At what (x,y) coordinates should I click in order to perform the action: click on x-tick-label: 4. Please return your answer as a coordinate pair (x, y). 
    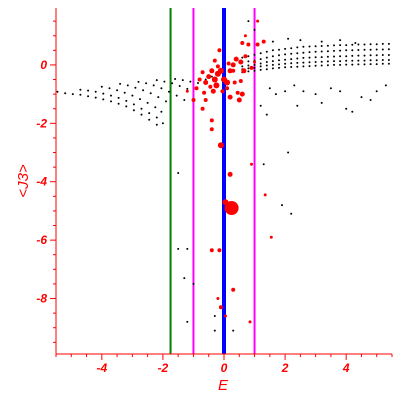
    Looking at the image, I should click on (346, 368).